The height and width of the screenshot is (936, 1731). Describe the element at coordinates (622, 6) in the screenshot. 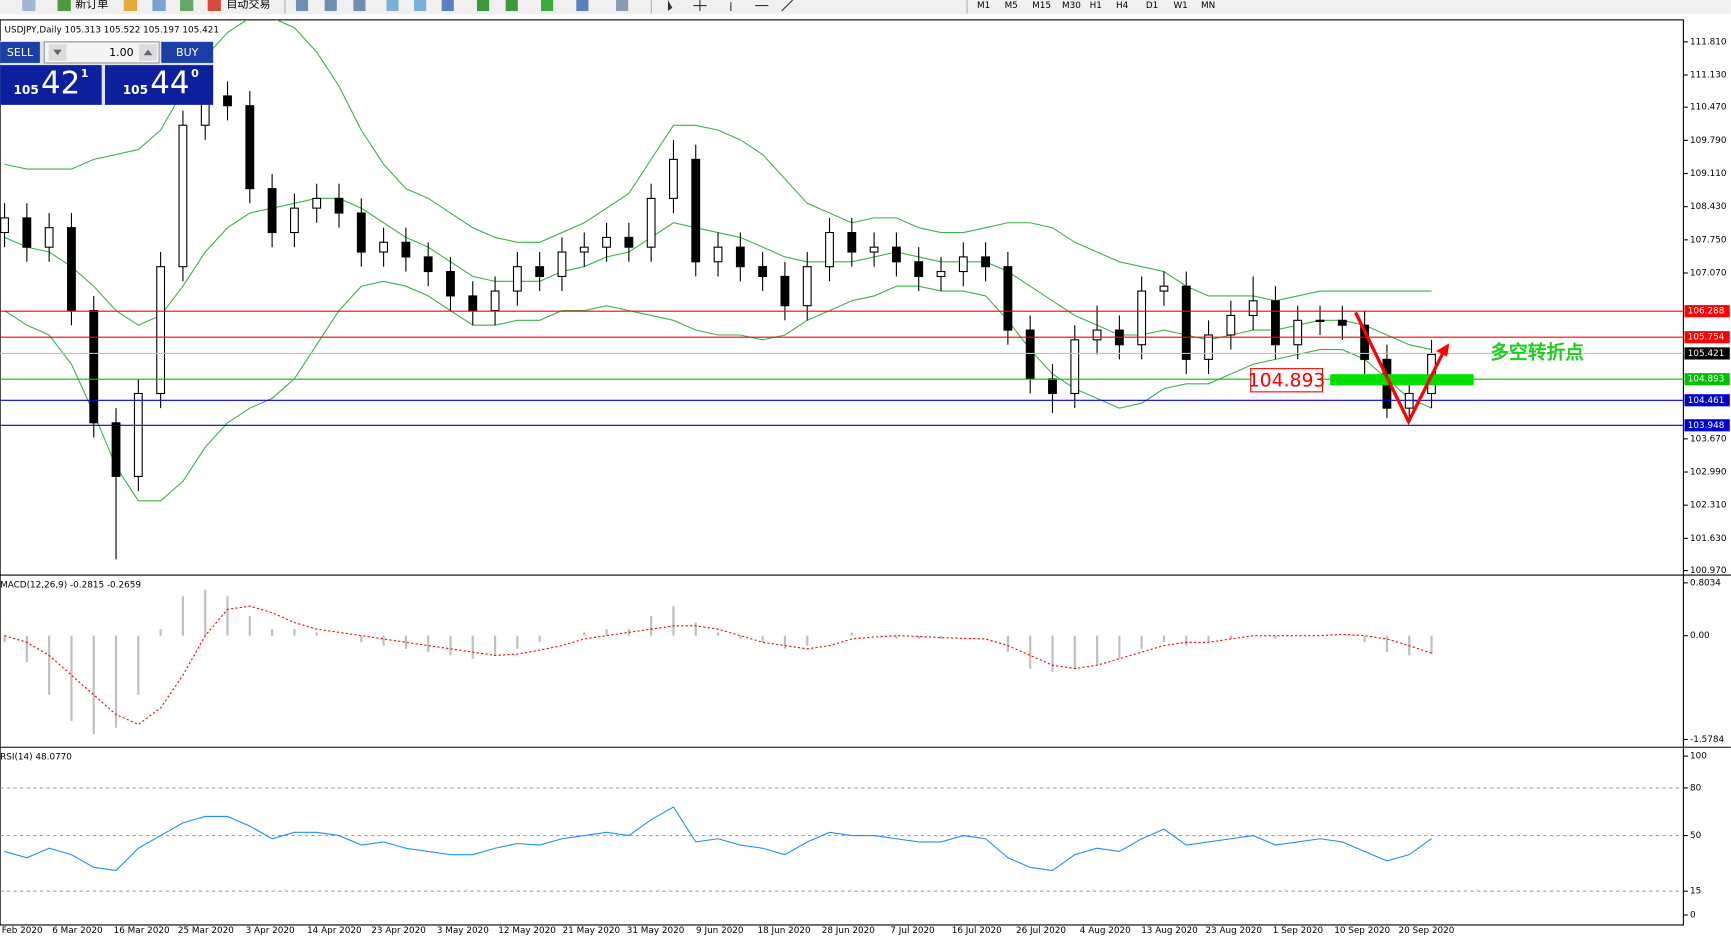

I see `templates` at that location.